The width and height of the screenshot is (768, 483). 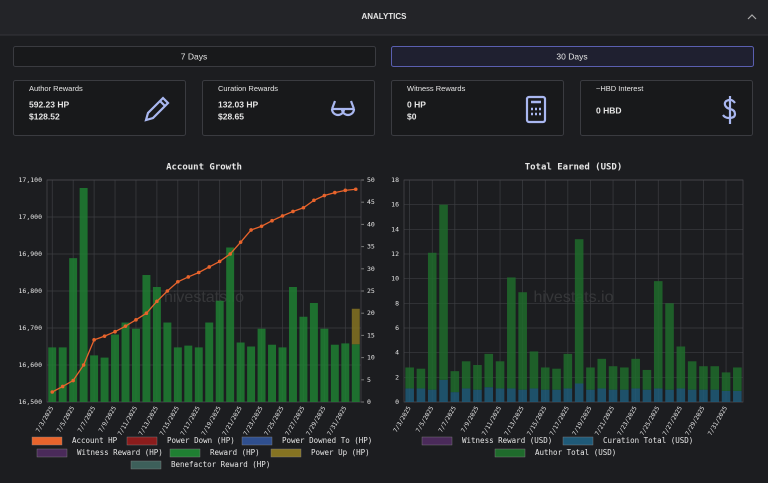 I want to click on y2-tick-label: 20, so click(x=371, y=313).